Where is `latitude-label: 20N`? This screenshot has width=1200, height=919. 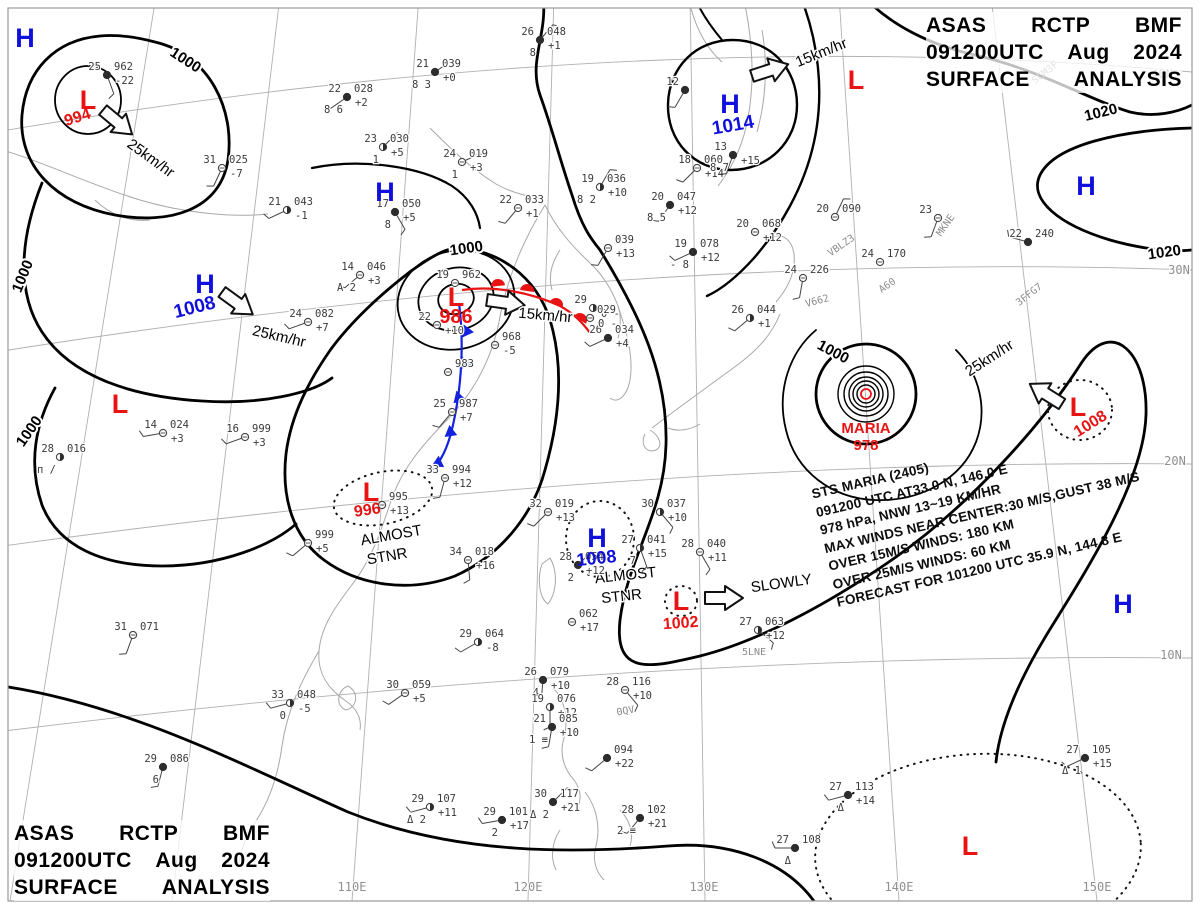
latitude-label: 20N is located at coordinates (1175, 461).